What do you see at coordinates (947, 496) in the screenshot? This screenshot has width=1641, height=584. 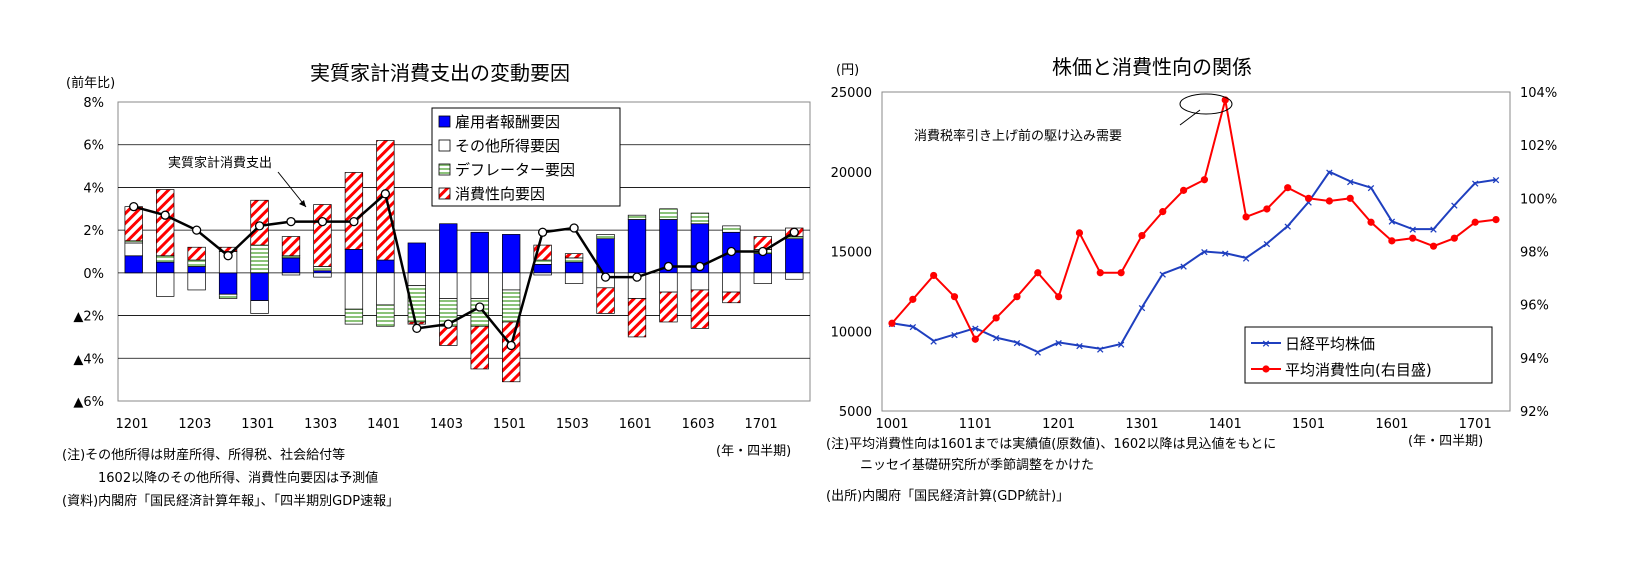 I see `source-line: (出所)内閣府「国民経済計算(GDP統計)」` at bounding box center [947, 496].